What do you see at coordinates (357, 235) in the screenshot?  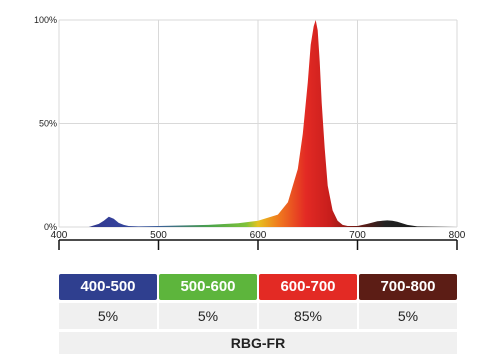 I see `x-tick-label-700: 700` at bounding box center [357, 235].